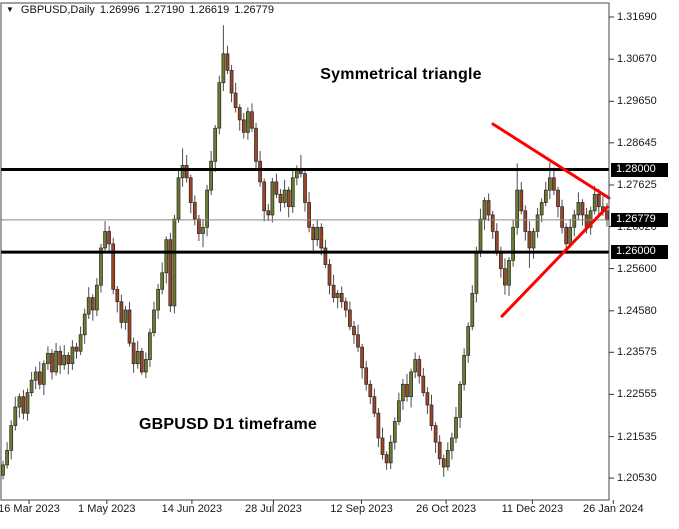 The width and height of the screenshot is (679, 529). Describe the element at coordinates (637, 101) in the screenshot. I see `price-tick-label: 1.29650` at that location.